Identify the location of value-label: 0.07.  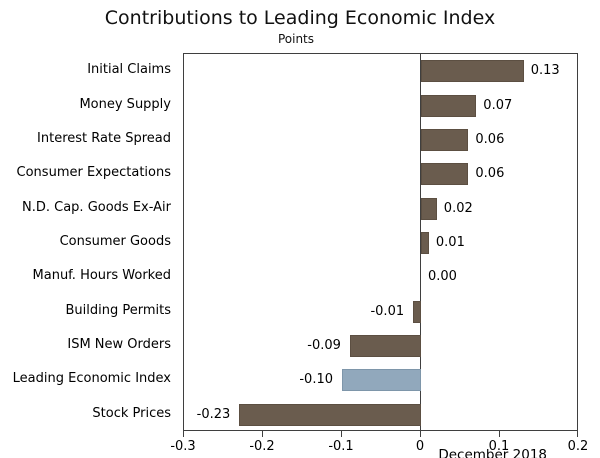
(498, 105).